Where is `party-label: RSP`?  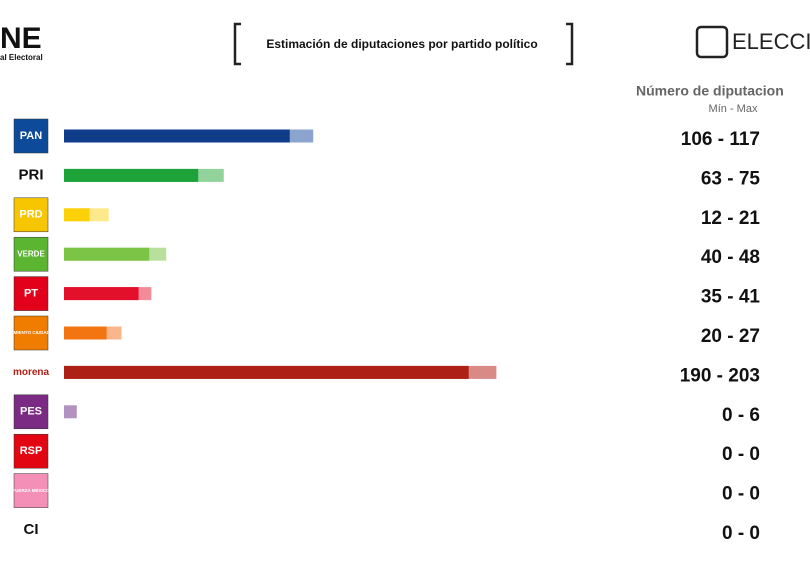
party-label: RSP is located at coordinates (31, 451).